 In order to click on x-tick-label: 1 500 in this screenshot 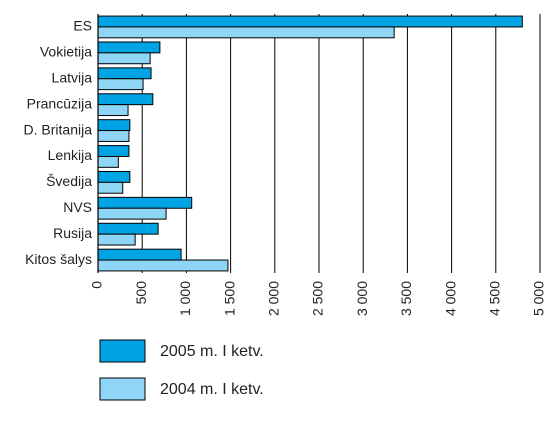, I will do `click(229, 298)`.